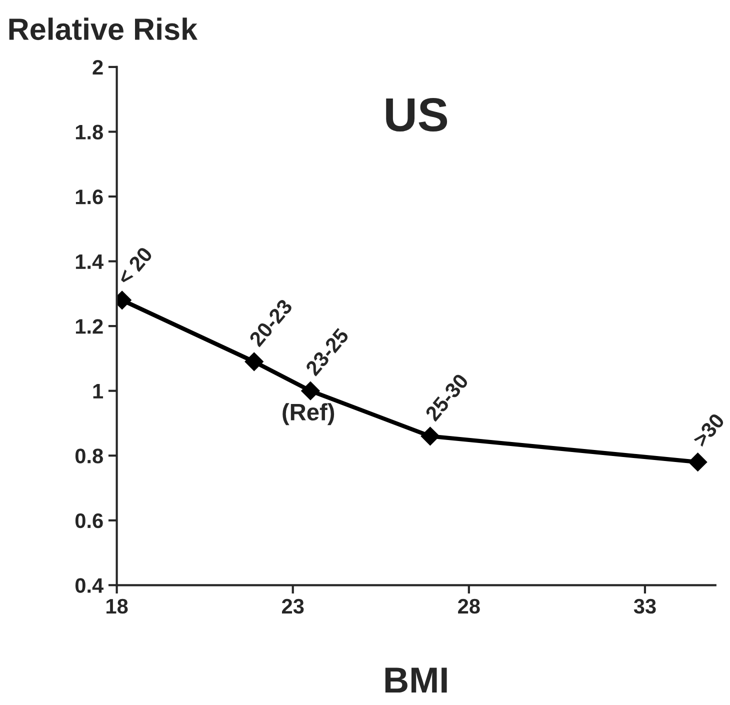  Describe the element at coordinates (90, 261) in the screenshot. I see `y-tick-label: 1.4` at that location.